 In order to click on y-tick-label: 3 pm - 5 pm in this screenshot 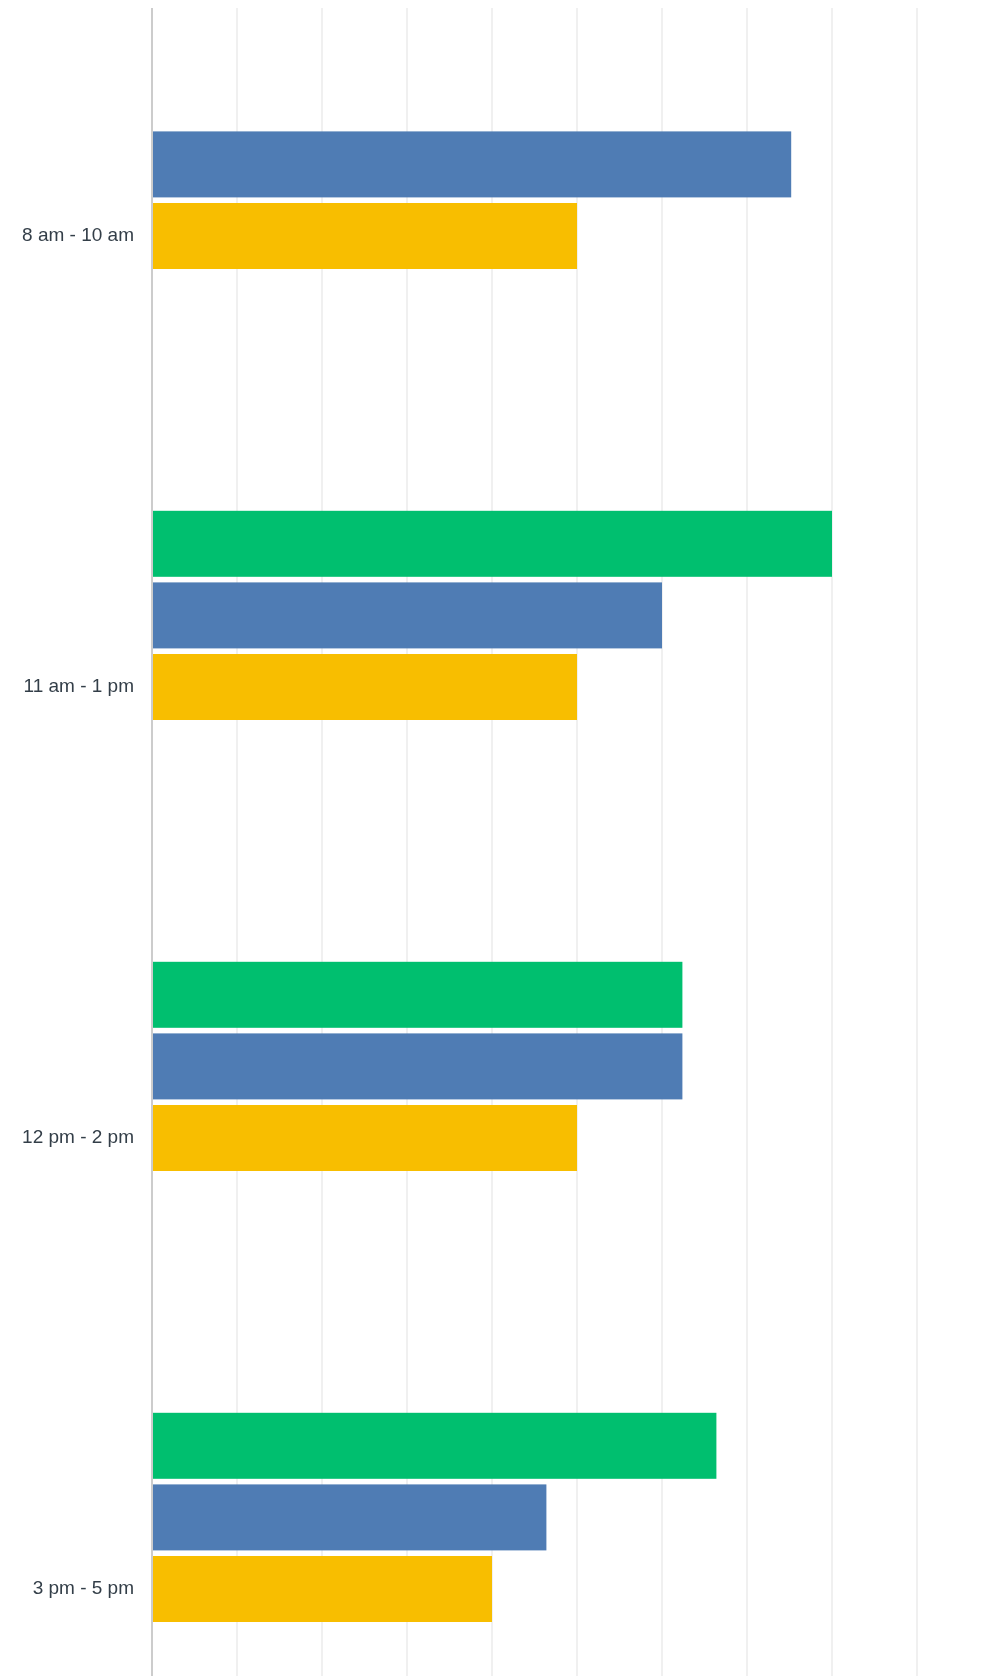, I will do `click(83, 1588)`.